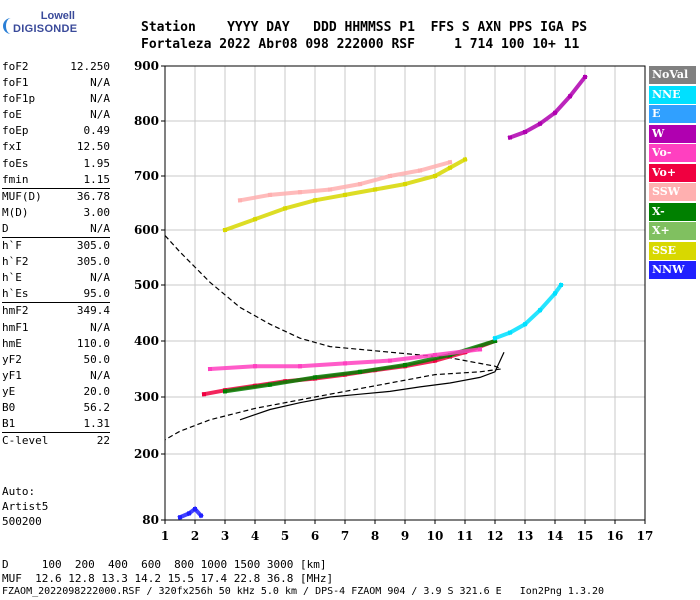 The height and width of the screenshot is (600, 700). I want to click on param-value: 305.0, so click(93, 246).